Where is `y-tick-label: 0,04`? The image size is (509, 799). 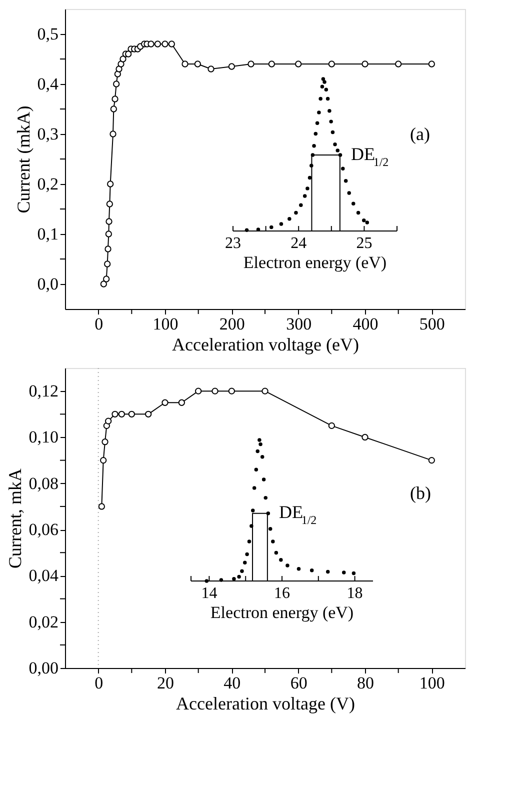 y-tick-label: 0,04 is located at coordinates (43, 576).